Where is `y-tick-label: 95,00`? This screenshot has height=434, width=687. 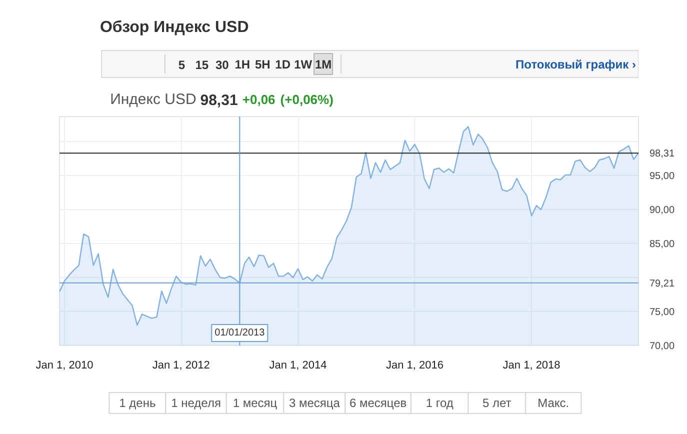 y-tick-label: 95,00 is located at coordinates (662, 176).